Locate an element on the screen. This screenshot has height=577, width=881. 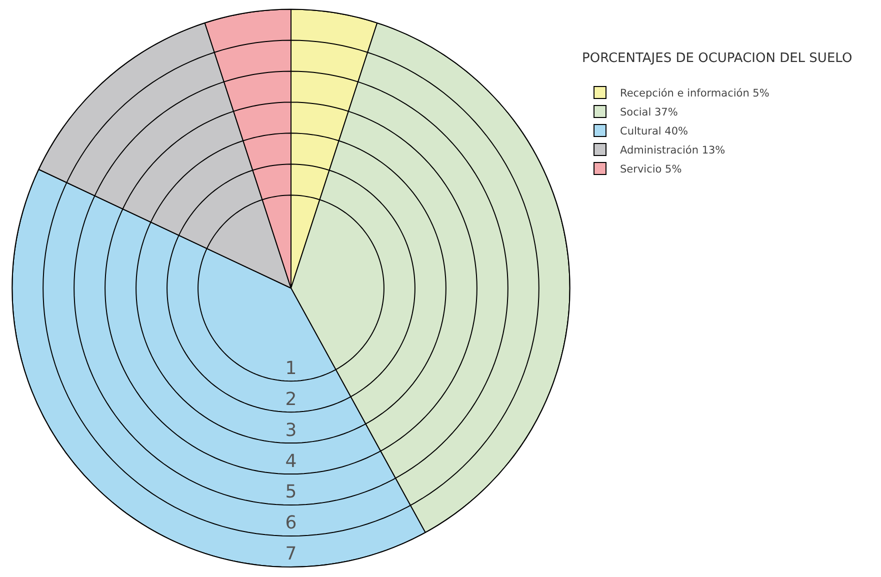
text: 2 is located at coordinates (291, 399).